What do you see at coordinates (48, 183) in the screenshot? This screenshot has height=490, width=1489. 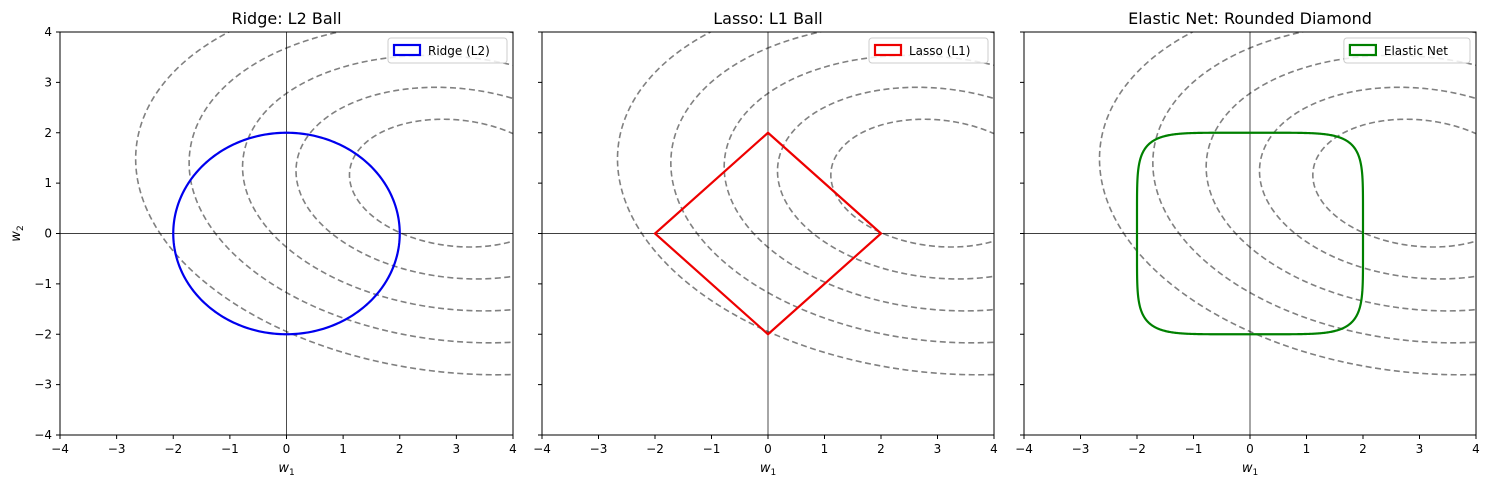 I see `y-tick-label: 1` at bounding box center [48, 183].